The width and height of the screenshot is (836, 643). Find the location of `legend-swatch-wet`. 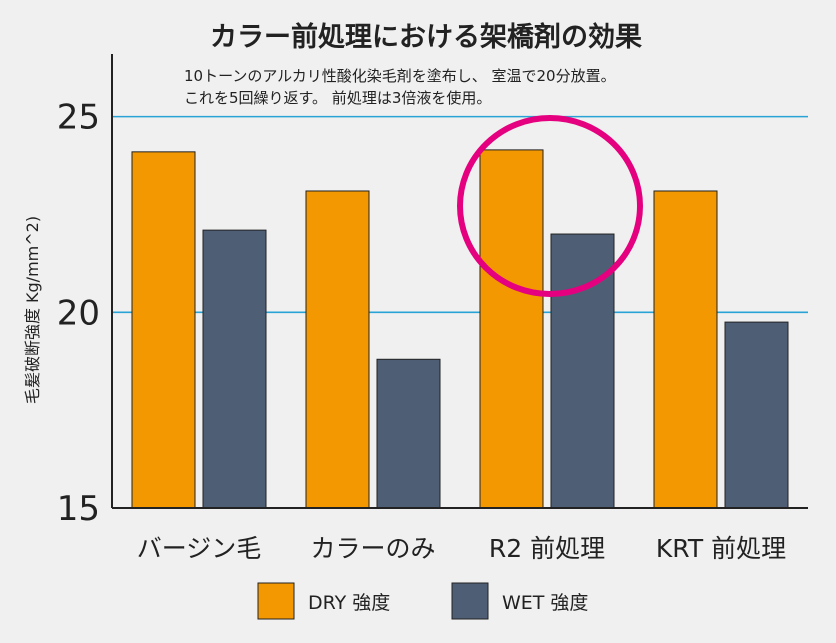

legend-swatch-wet is located at coordinates (470, 601).